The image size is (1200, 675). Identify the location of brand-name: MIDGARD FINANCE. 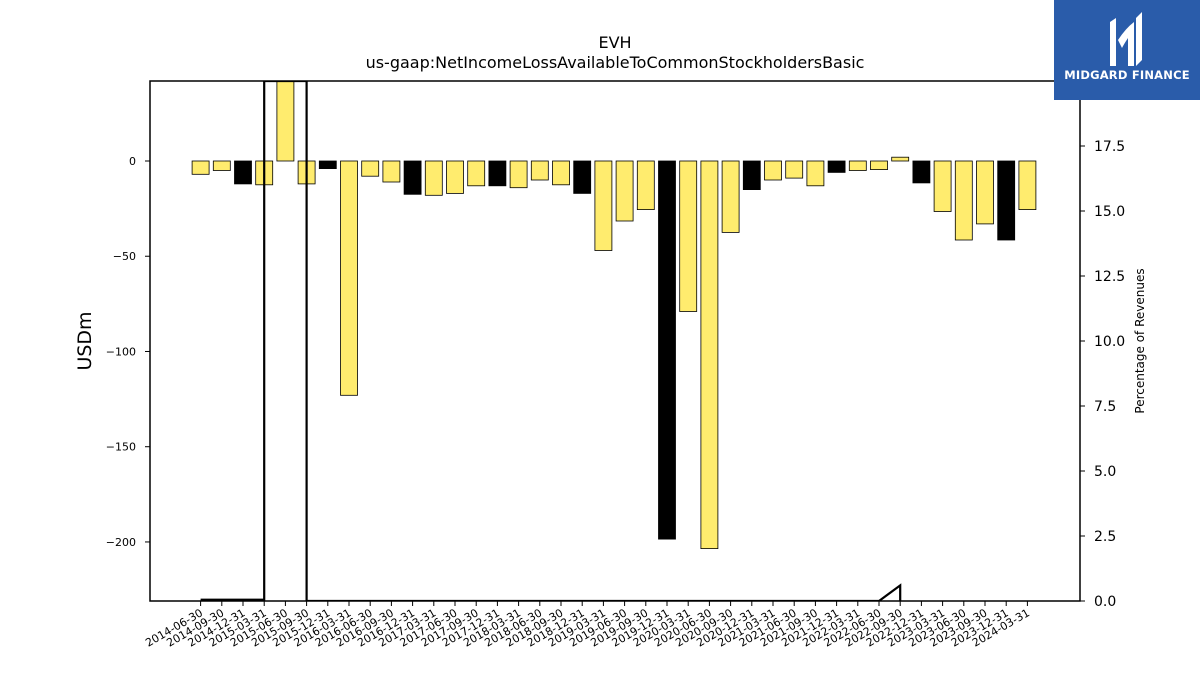
(1127, 75).